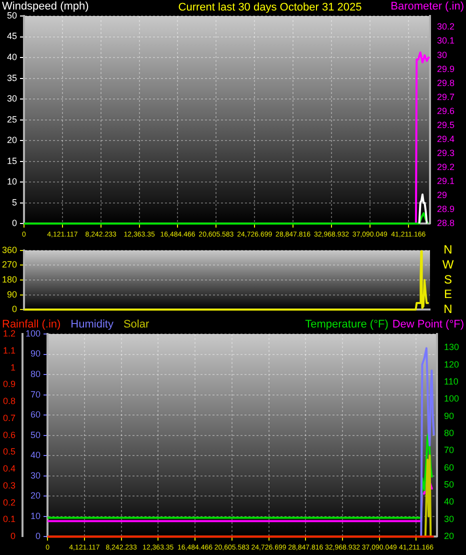 The height and width of the screenshot is (555, 466). I want to click on y2-tick-label: 29.3, so click(446, 153).